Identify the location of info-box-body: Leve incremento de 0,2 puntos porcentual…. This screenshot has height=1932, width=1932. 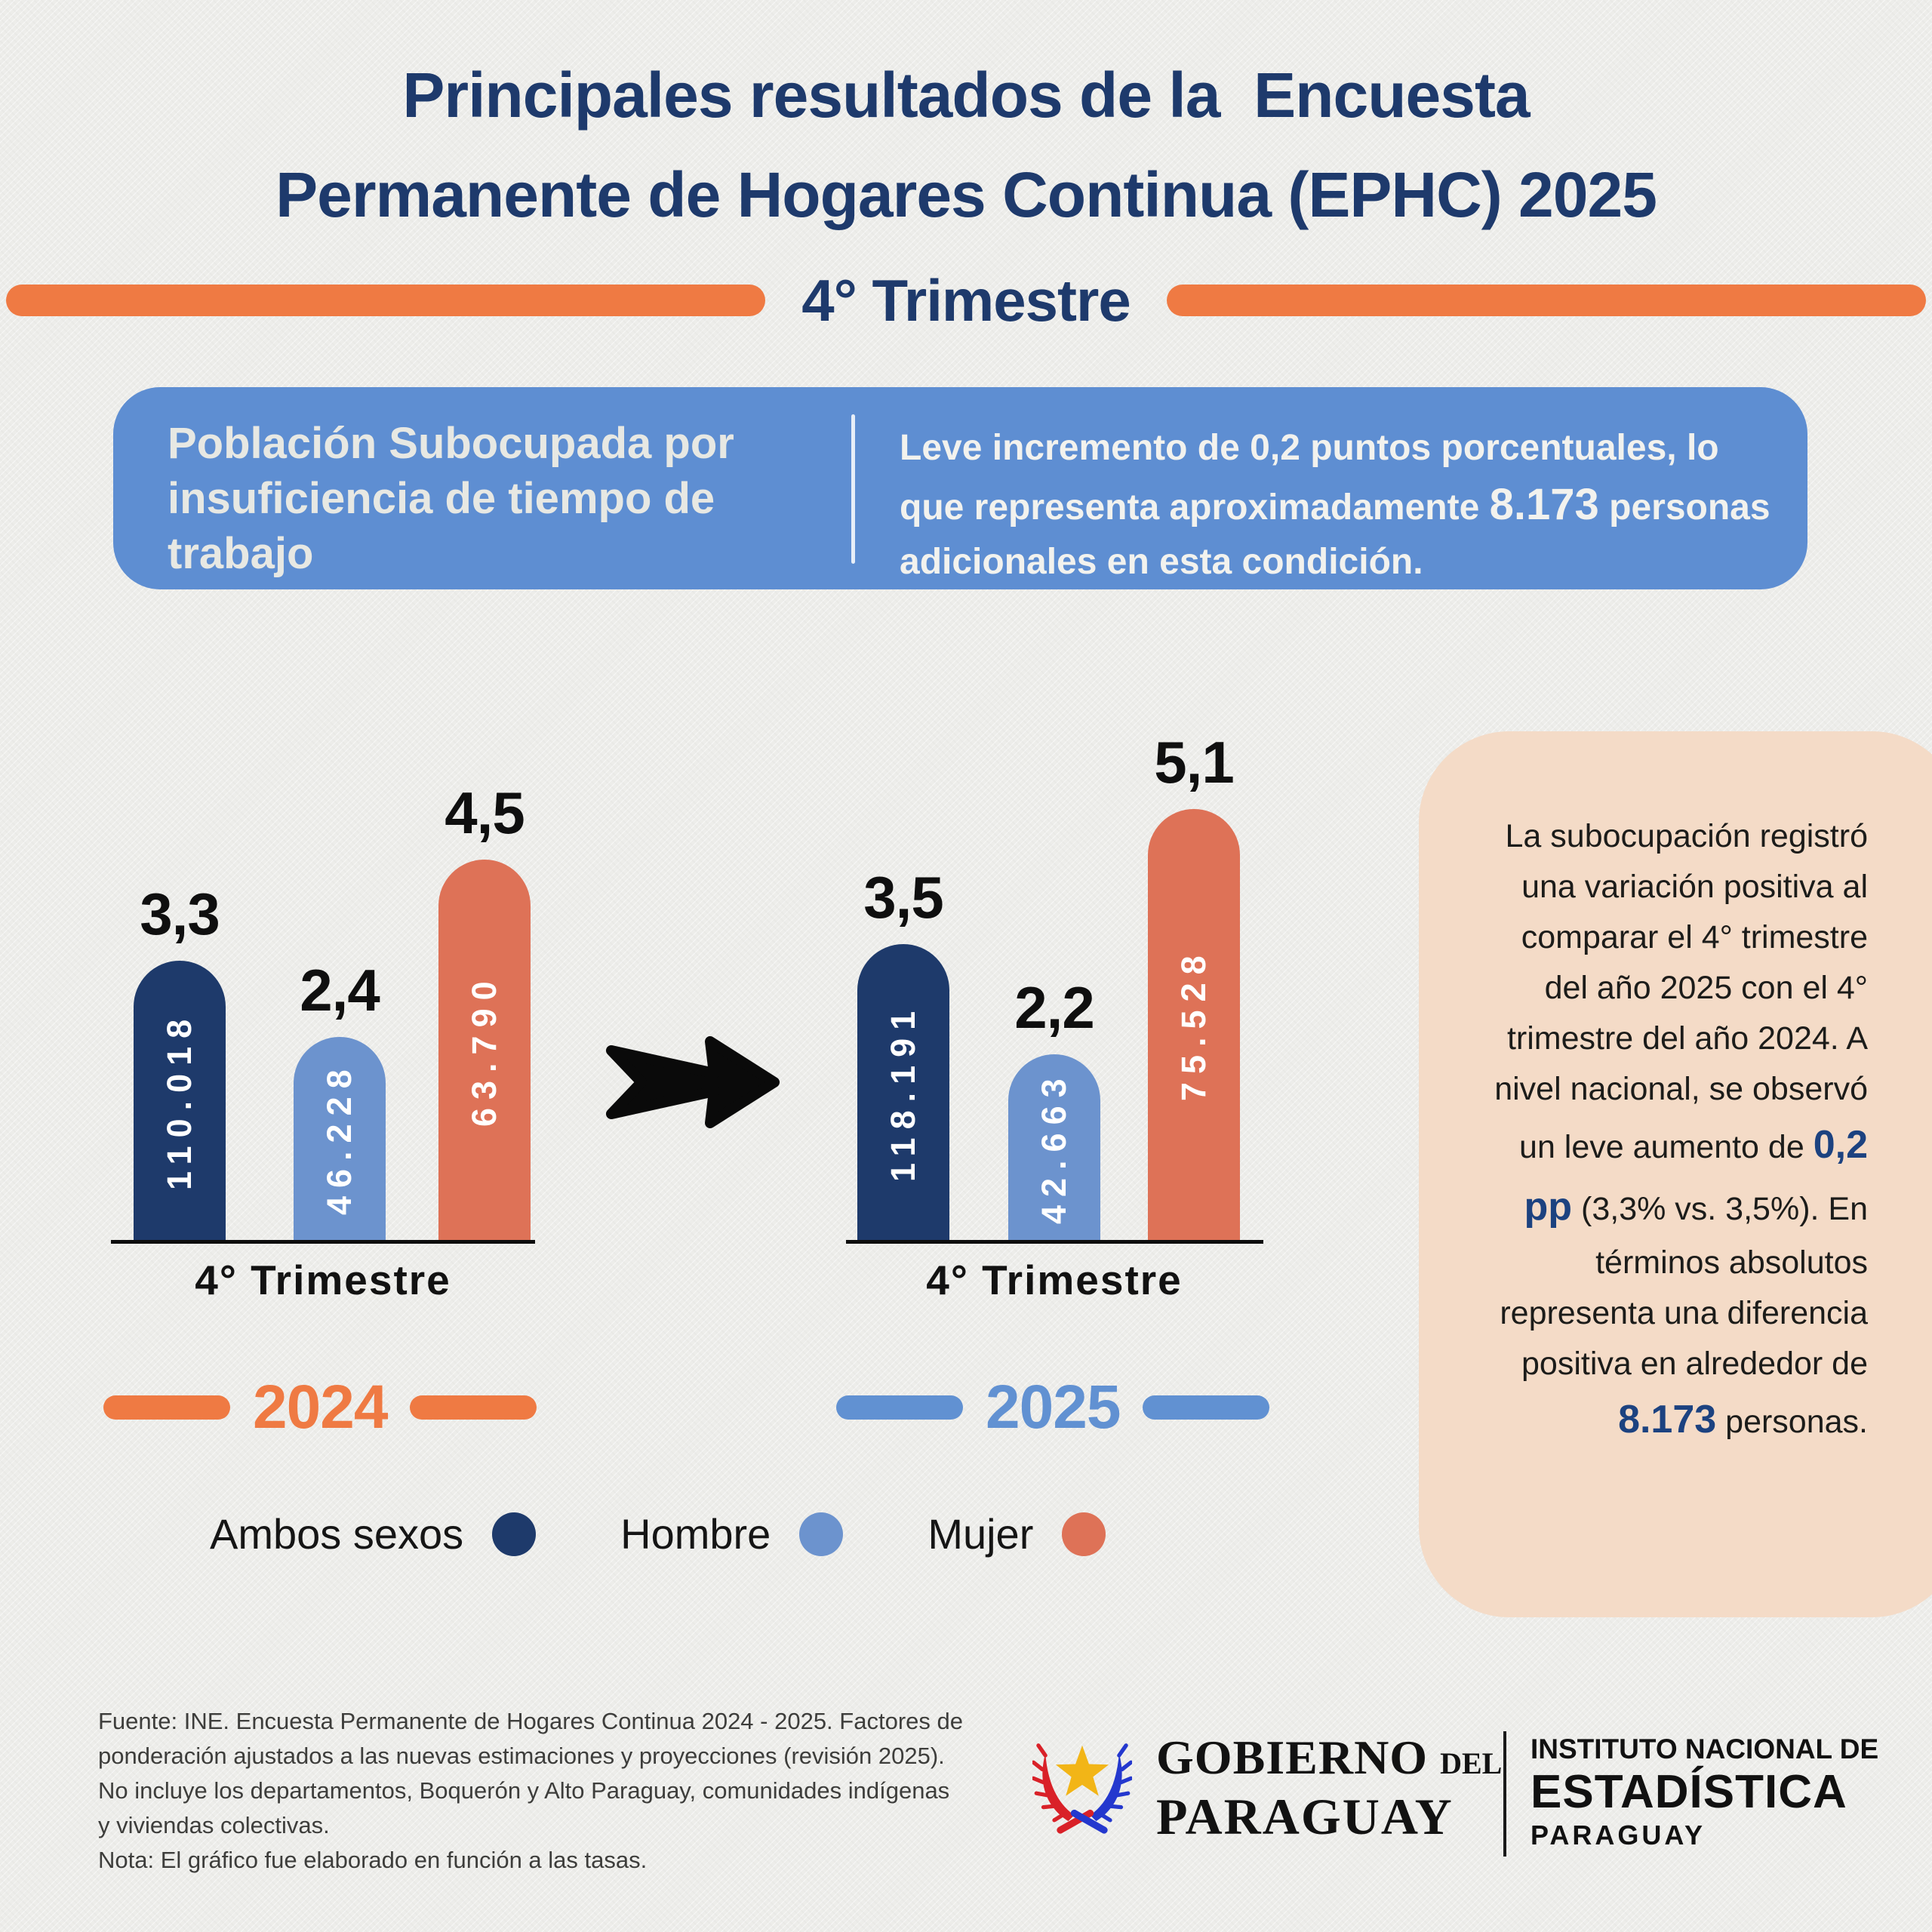
(1337, 505).